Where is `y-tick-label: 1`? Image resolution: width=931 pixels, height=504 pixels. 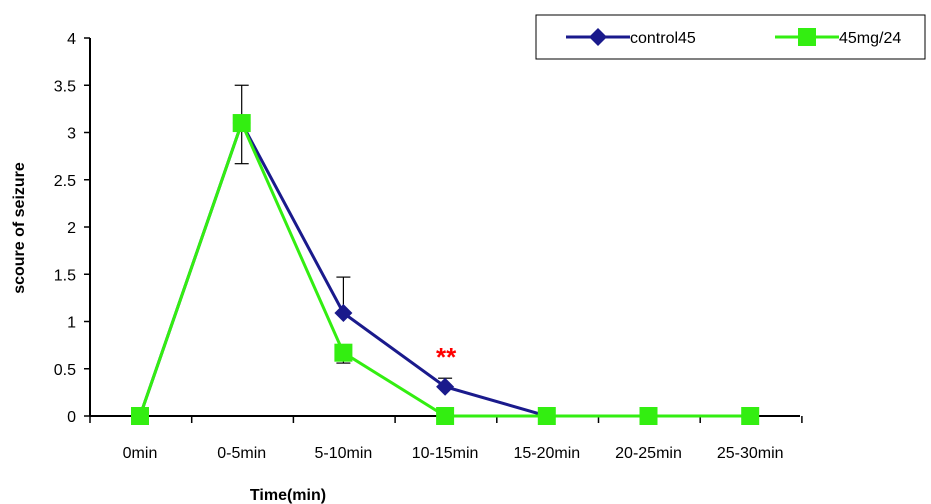 y-tick-label: 1 is located at coordinates (71, 323).